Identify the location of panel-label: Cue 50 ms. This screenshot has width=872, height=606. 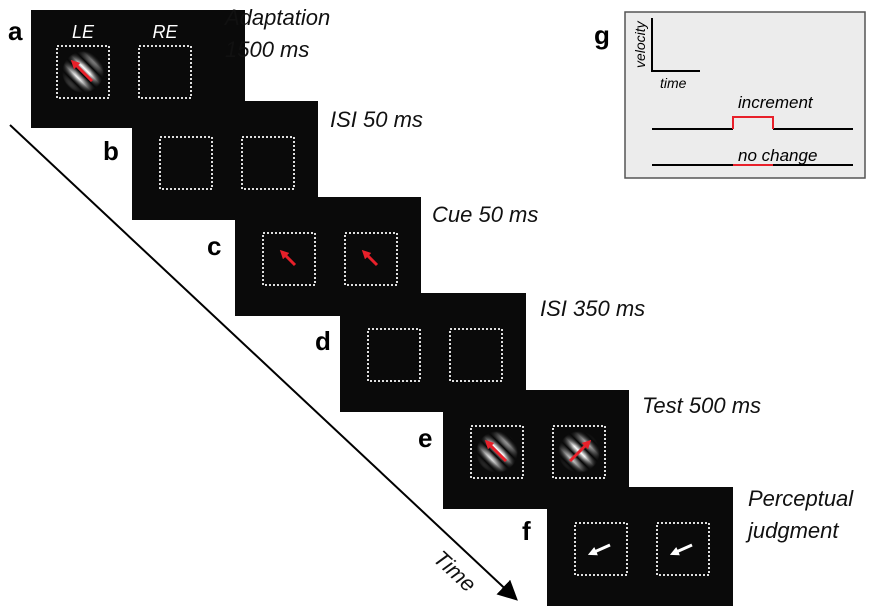
(485, 214).